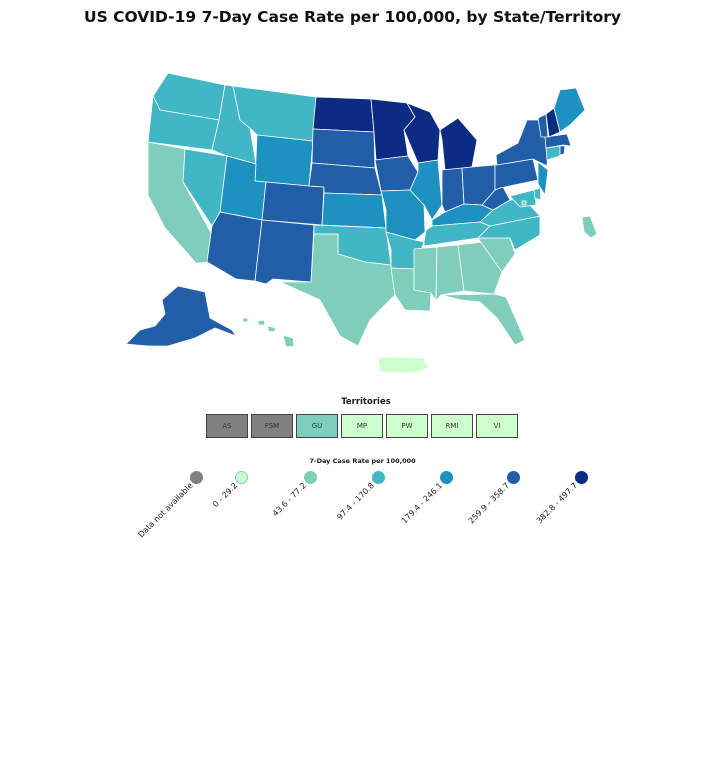 This screenshot has height=783, width=705. I want to click on territory-label: MP, so click(362, 426).